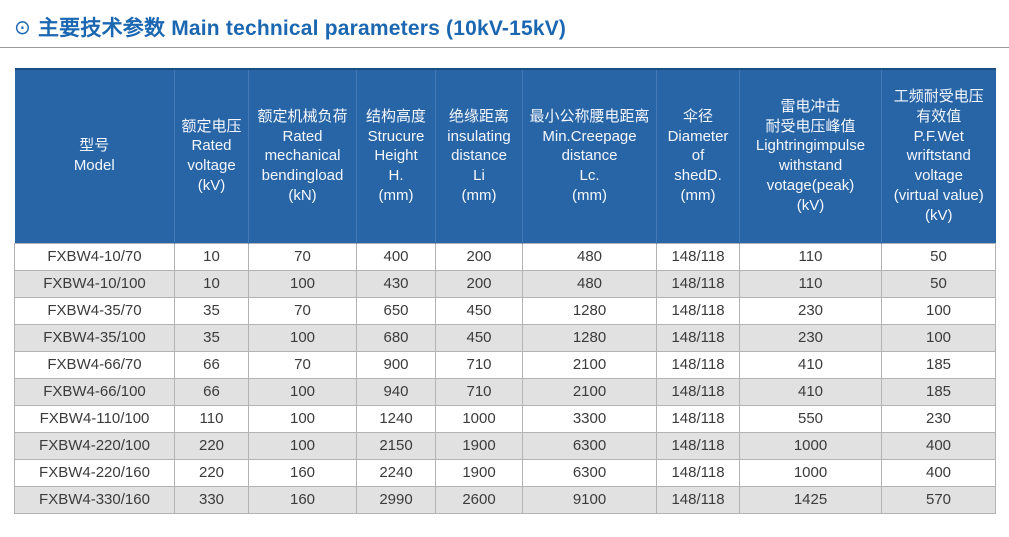  Describe the element at coordinates (938, 391) in the screenshot. I see `value-cell: 185` at that location.